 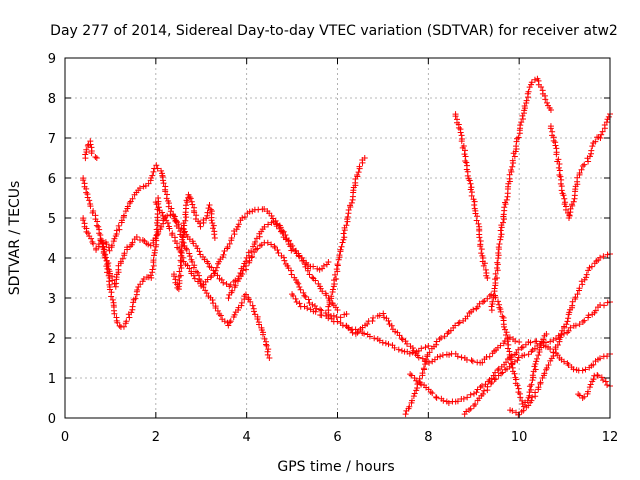 What do you see at coordinates (52, 59) in the screenshot?
I see `y-tick-label: 9` at bounding box center [52, 59].